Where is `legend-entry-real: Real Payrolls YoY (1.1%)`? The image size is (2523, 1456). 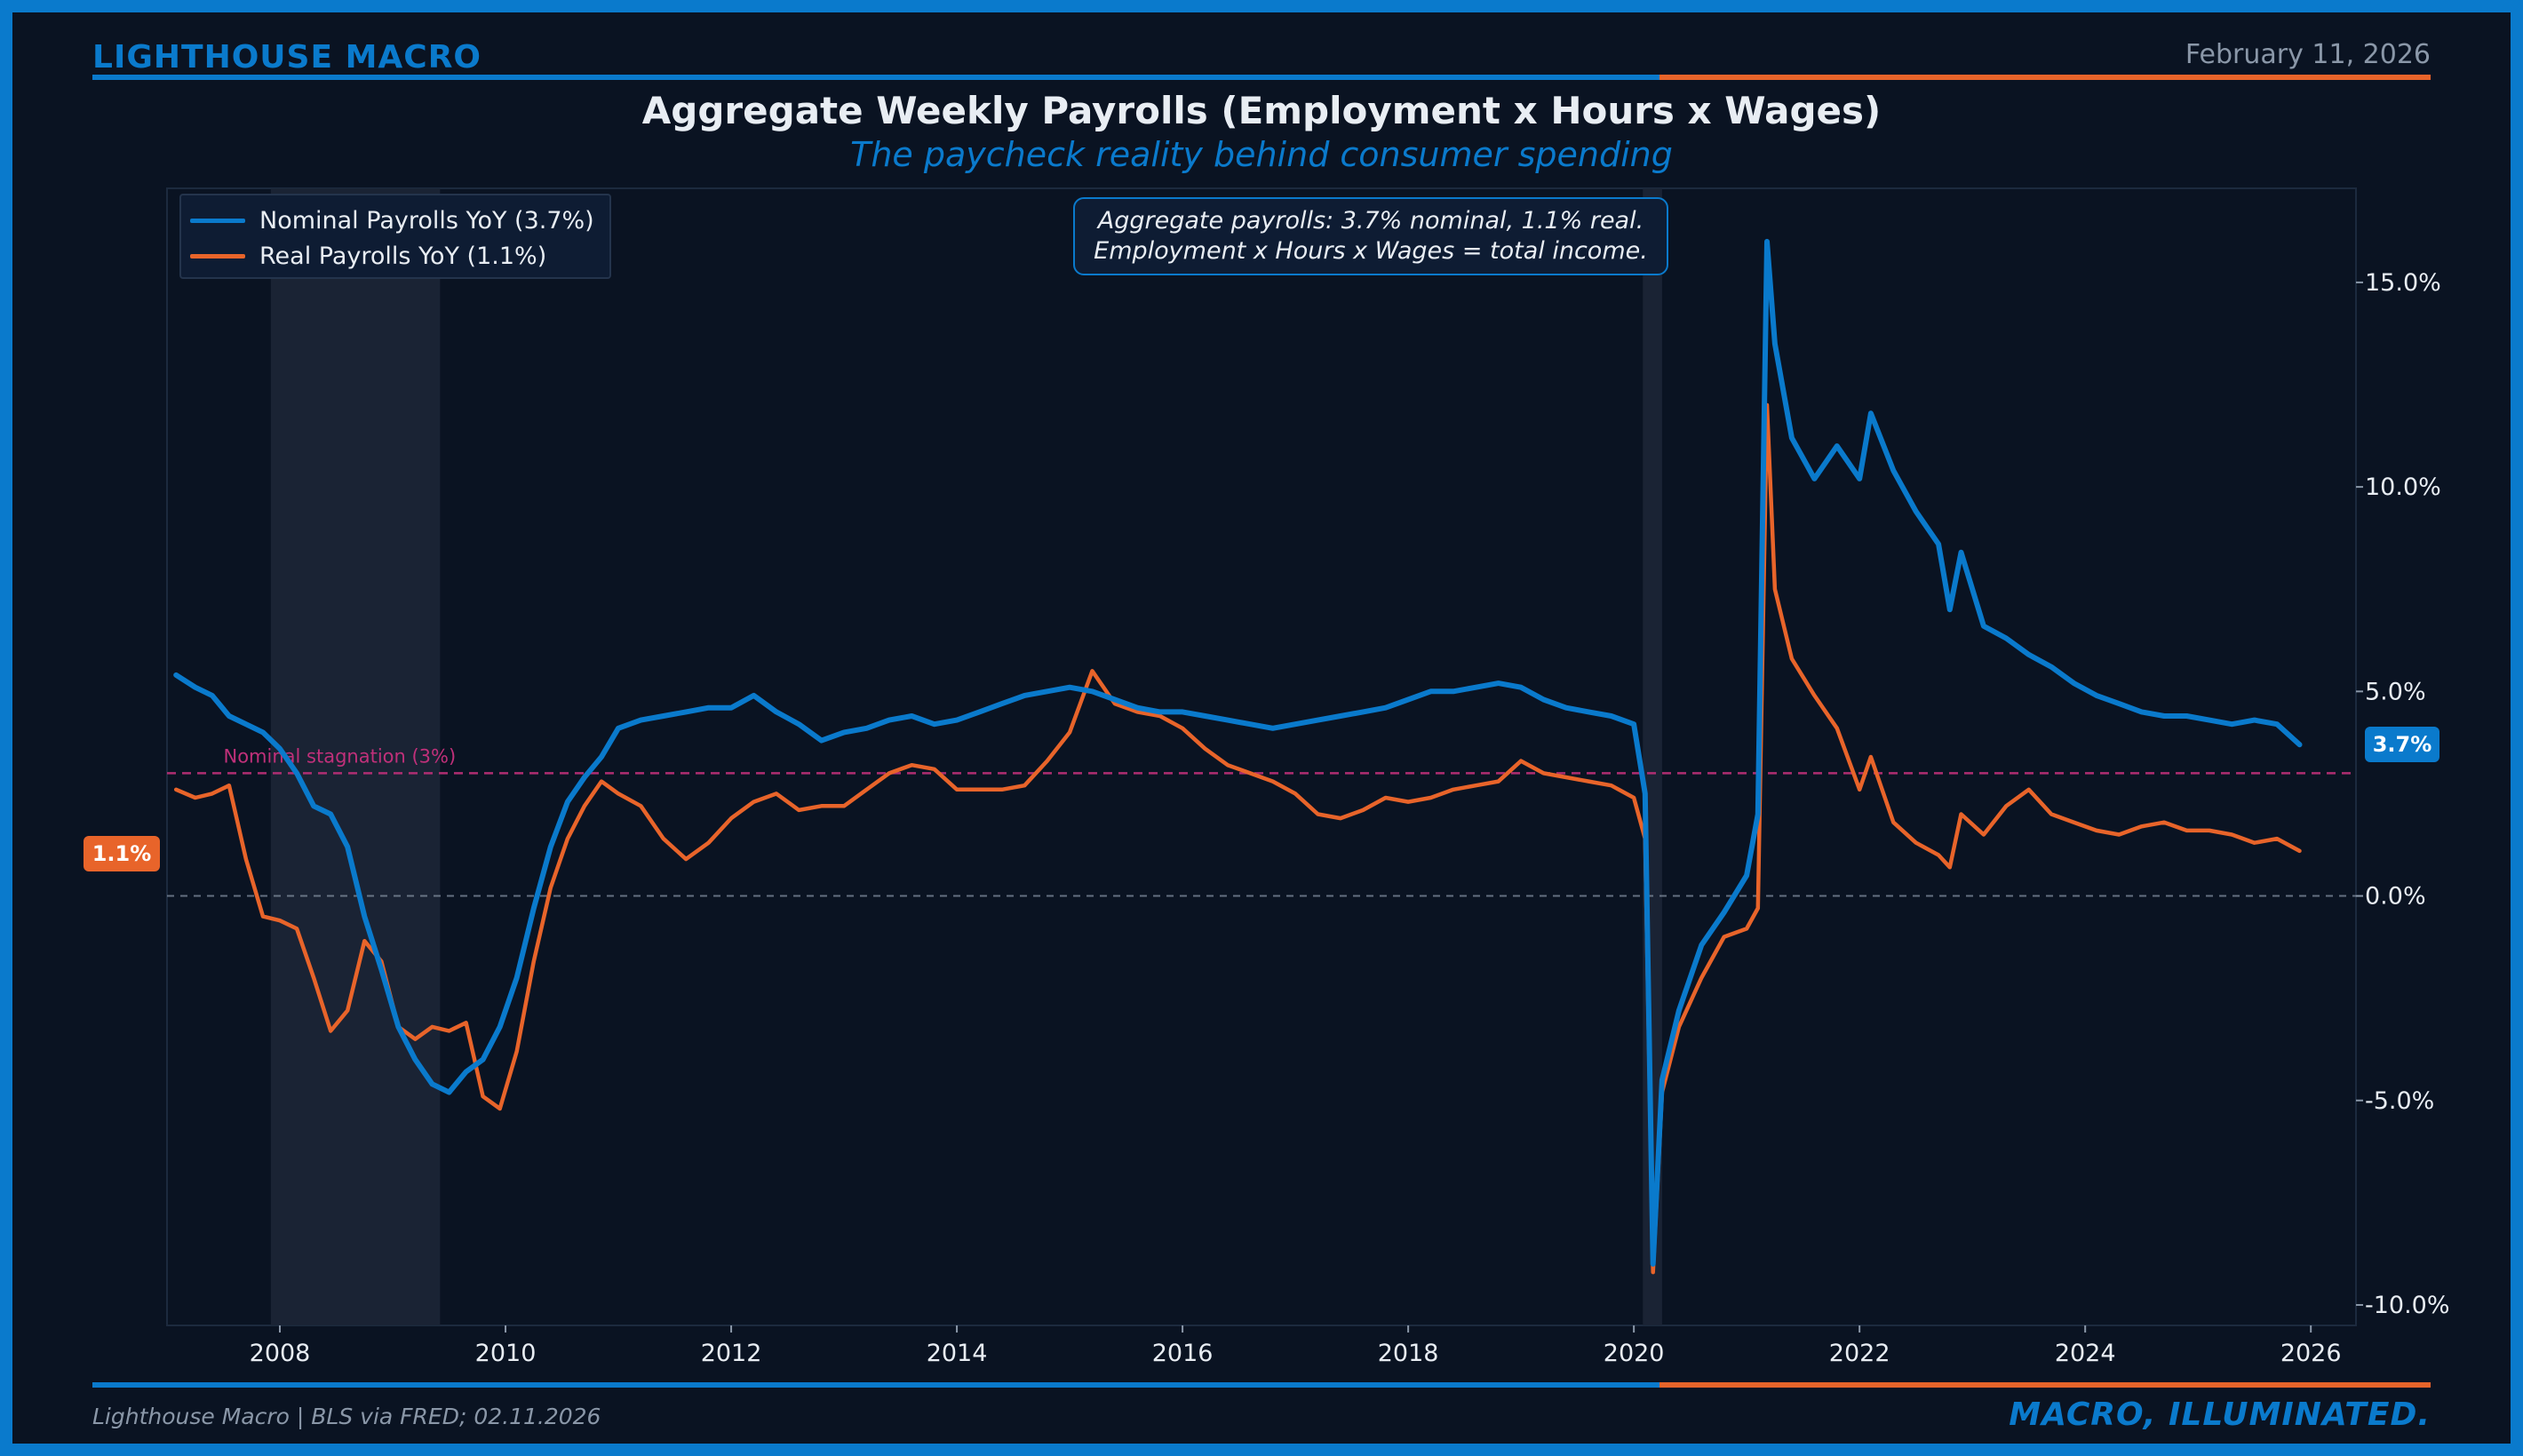
legend-entry-real: Real Payrolls YoY (1.1%) is located at coordinates (363, 256).